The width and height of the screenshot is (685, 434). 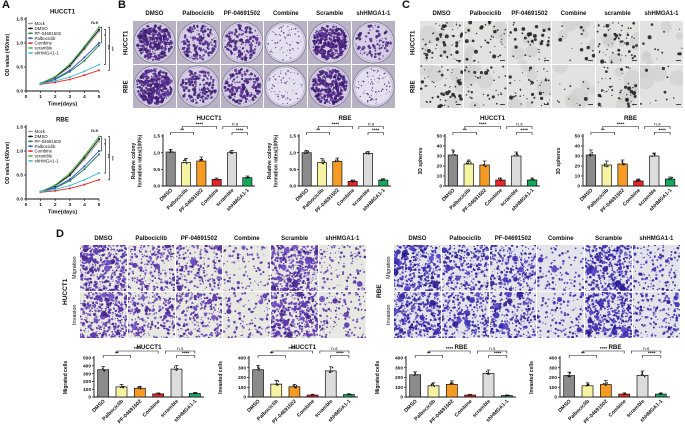 What do you see at coordinates (46, 38) in the screenshot?
I see `legend-label: Palbociclib` at bounding box center [46, 38].